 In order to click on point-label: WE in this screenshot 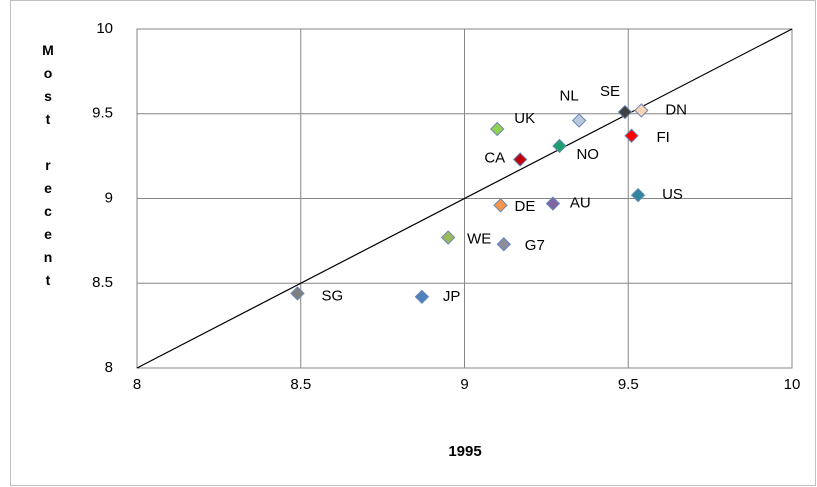, I will do `click(479, 238)`.